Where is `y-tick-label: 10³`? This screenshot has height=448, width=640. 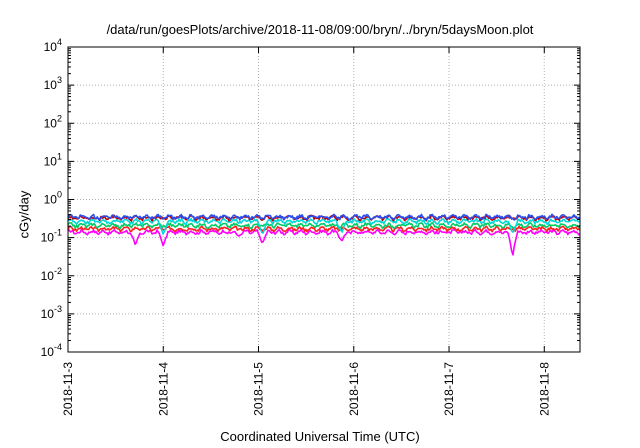 y-tick-label: 10³ is located at coordinates (53, 83).